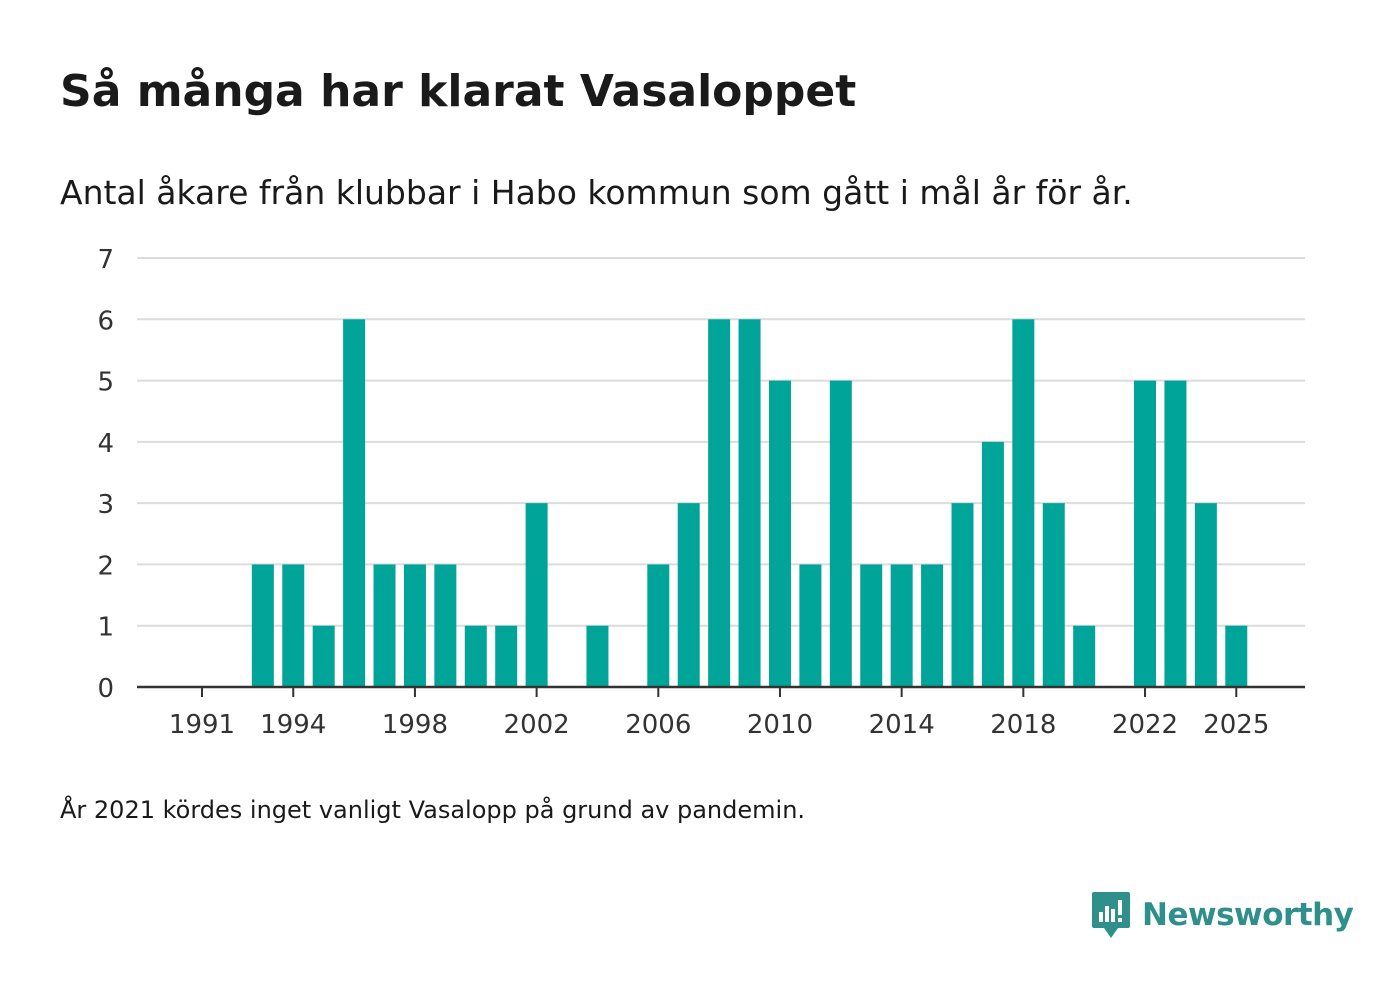 The image size is (1400, 1000). I want to click on y-tick-label: 5, so click(105, 383).